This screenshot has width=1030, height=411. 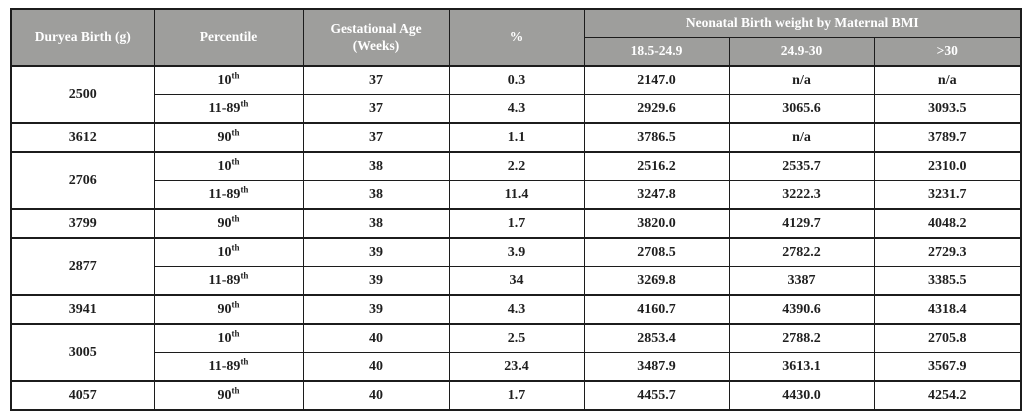 What do you see at coordinates (516, 37) in the screenshot?
I see `header-percent: %` at bounding box center [516, 37].